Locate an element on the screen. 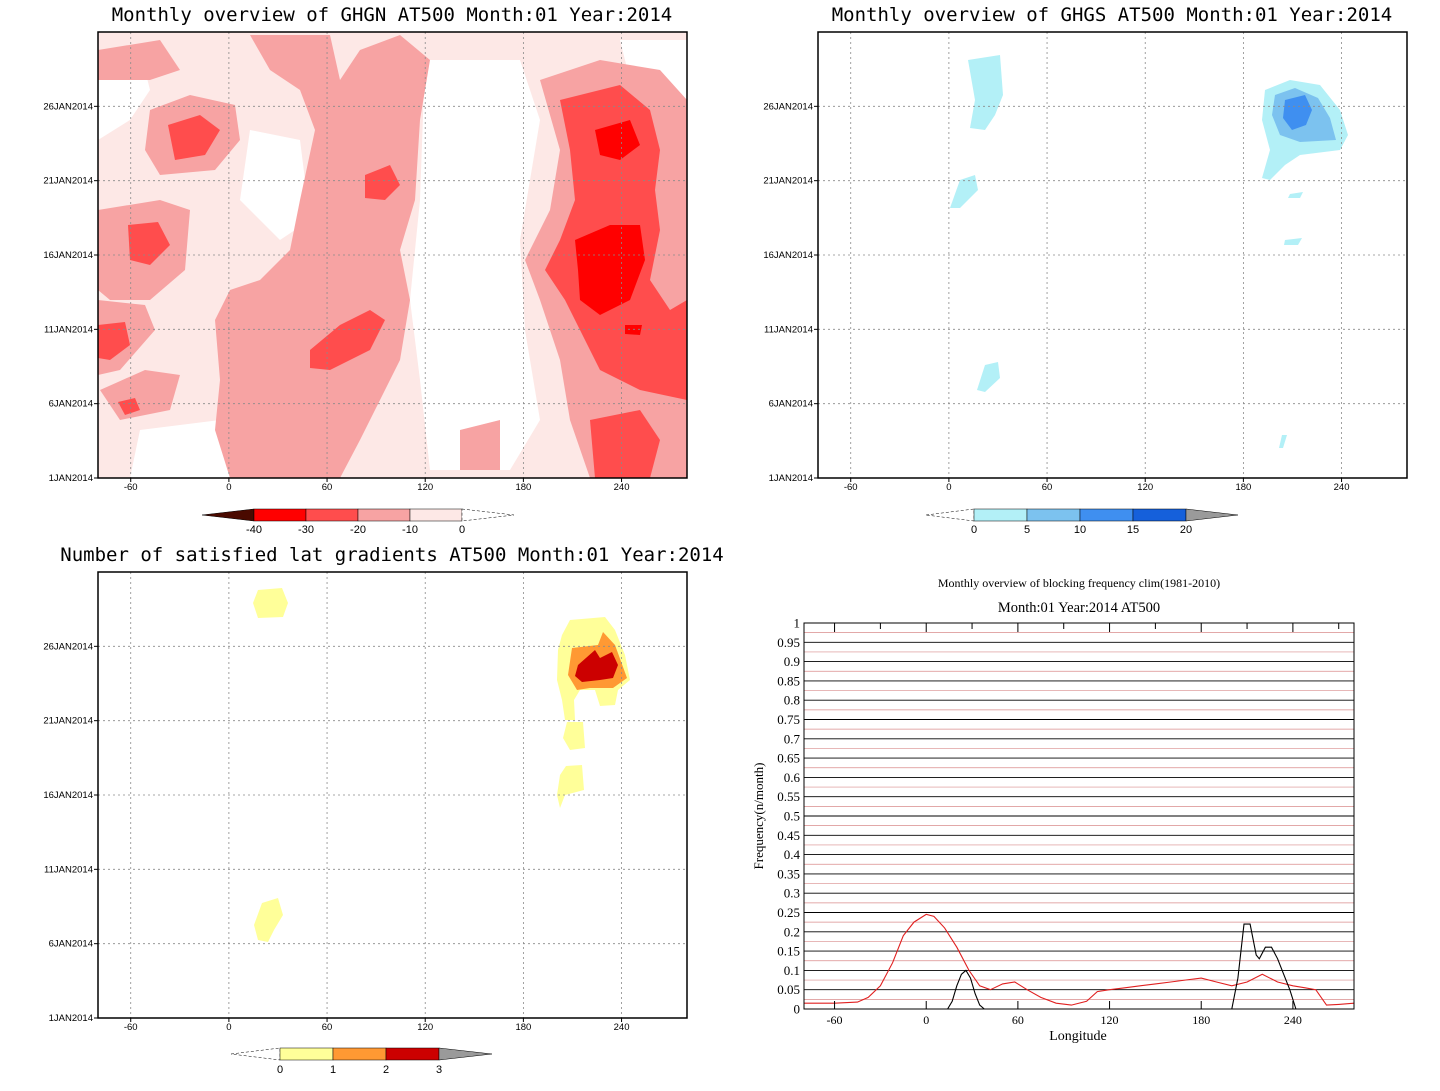 This screenshot has width=1440, height=1091. ghgn-colorbar-label: 0 is located at coordinates (462, 530).